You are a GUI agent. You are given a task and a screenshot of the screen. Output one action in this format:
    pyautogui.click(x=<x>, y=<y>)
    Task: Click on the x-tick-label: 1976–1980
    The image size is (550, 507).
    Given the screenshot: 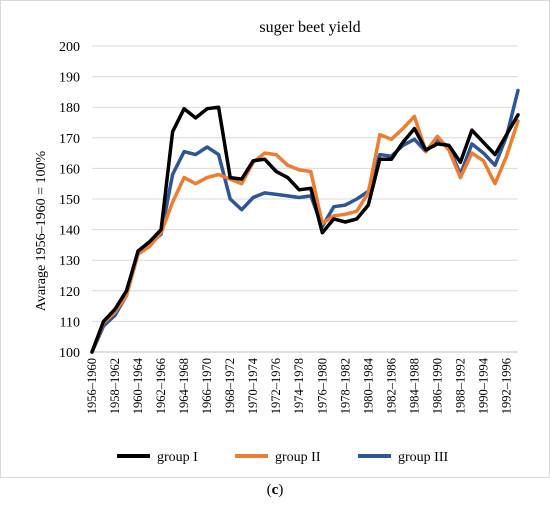 What is the action you would take?
    pyautogui.click(x=322, y=386)
    